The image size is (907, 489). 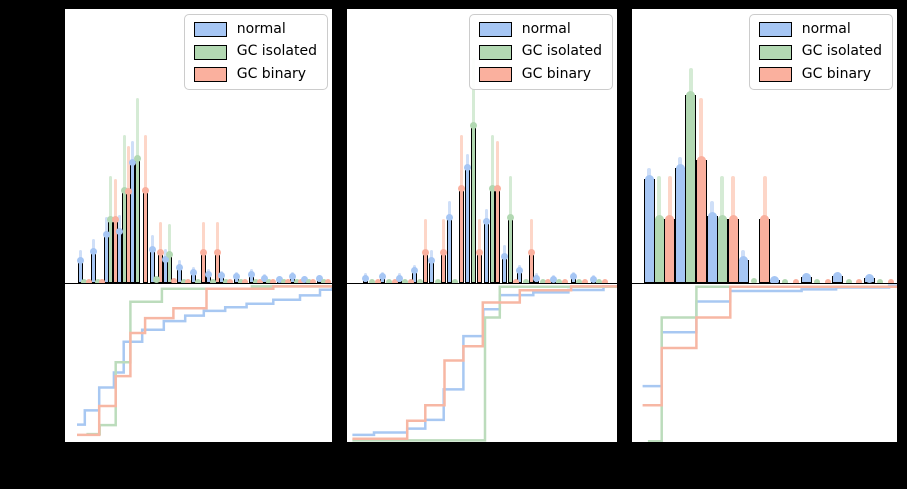 What do you see at coordinates (210, 30) in the screenshot?
I see `legend-swatch-normal-icon` at bounding box center [210, 30].